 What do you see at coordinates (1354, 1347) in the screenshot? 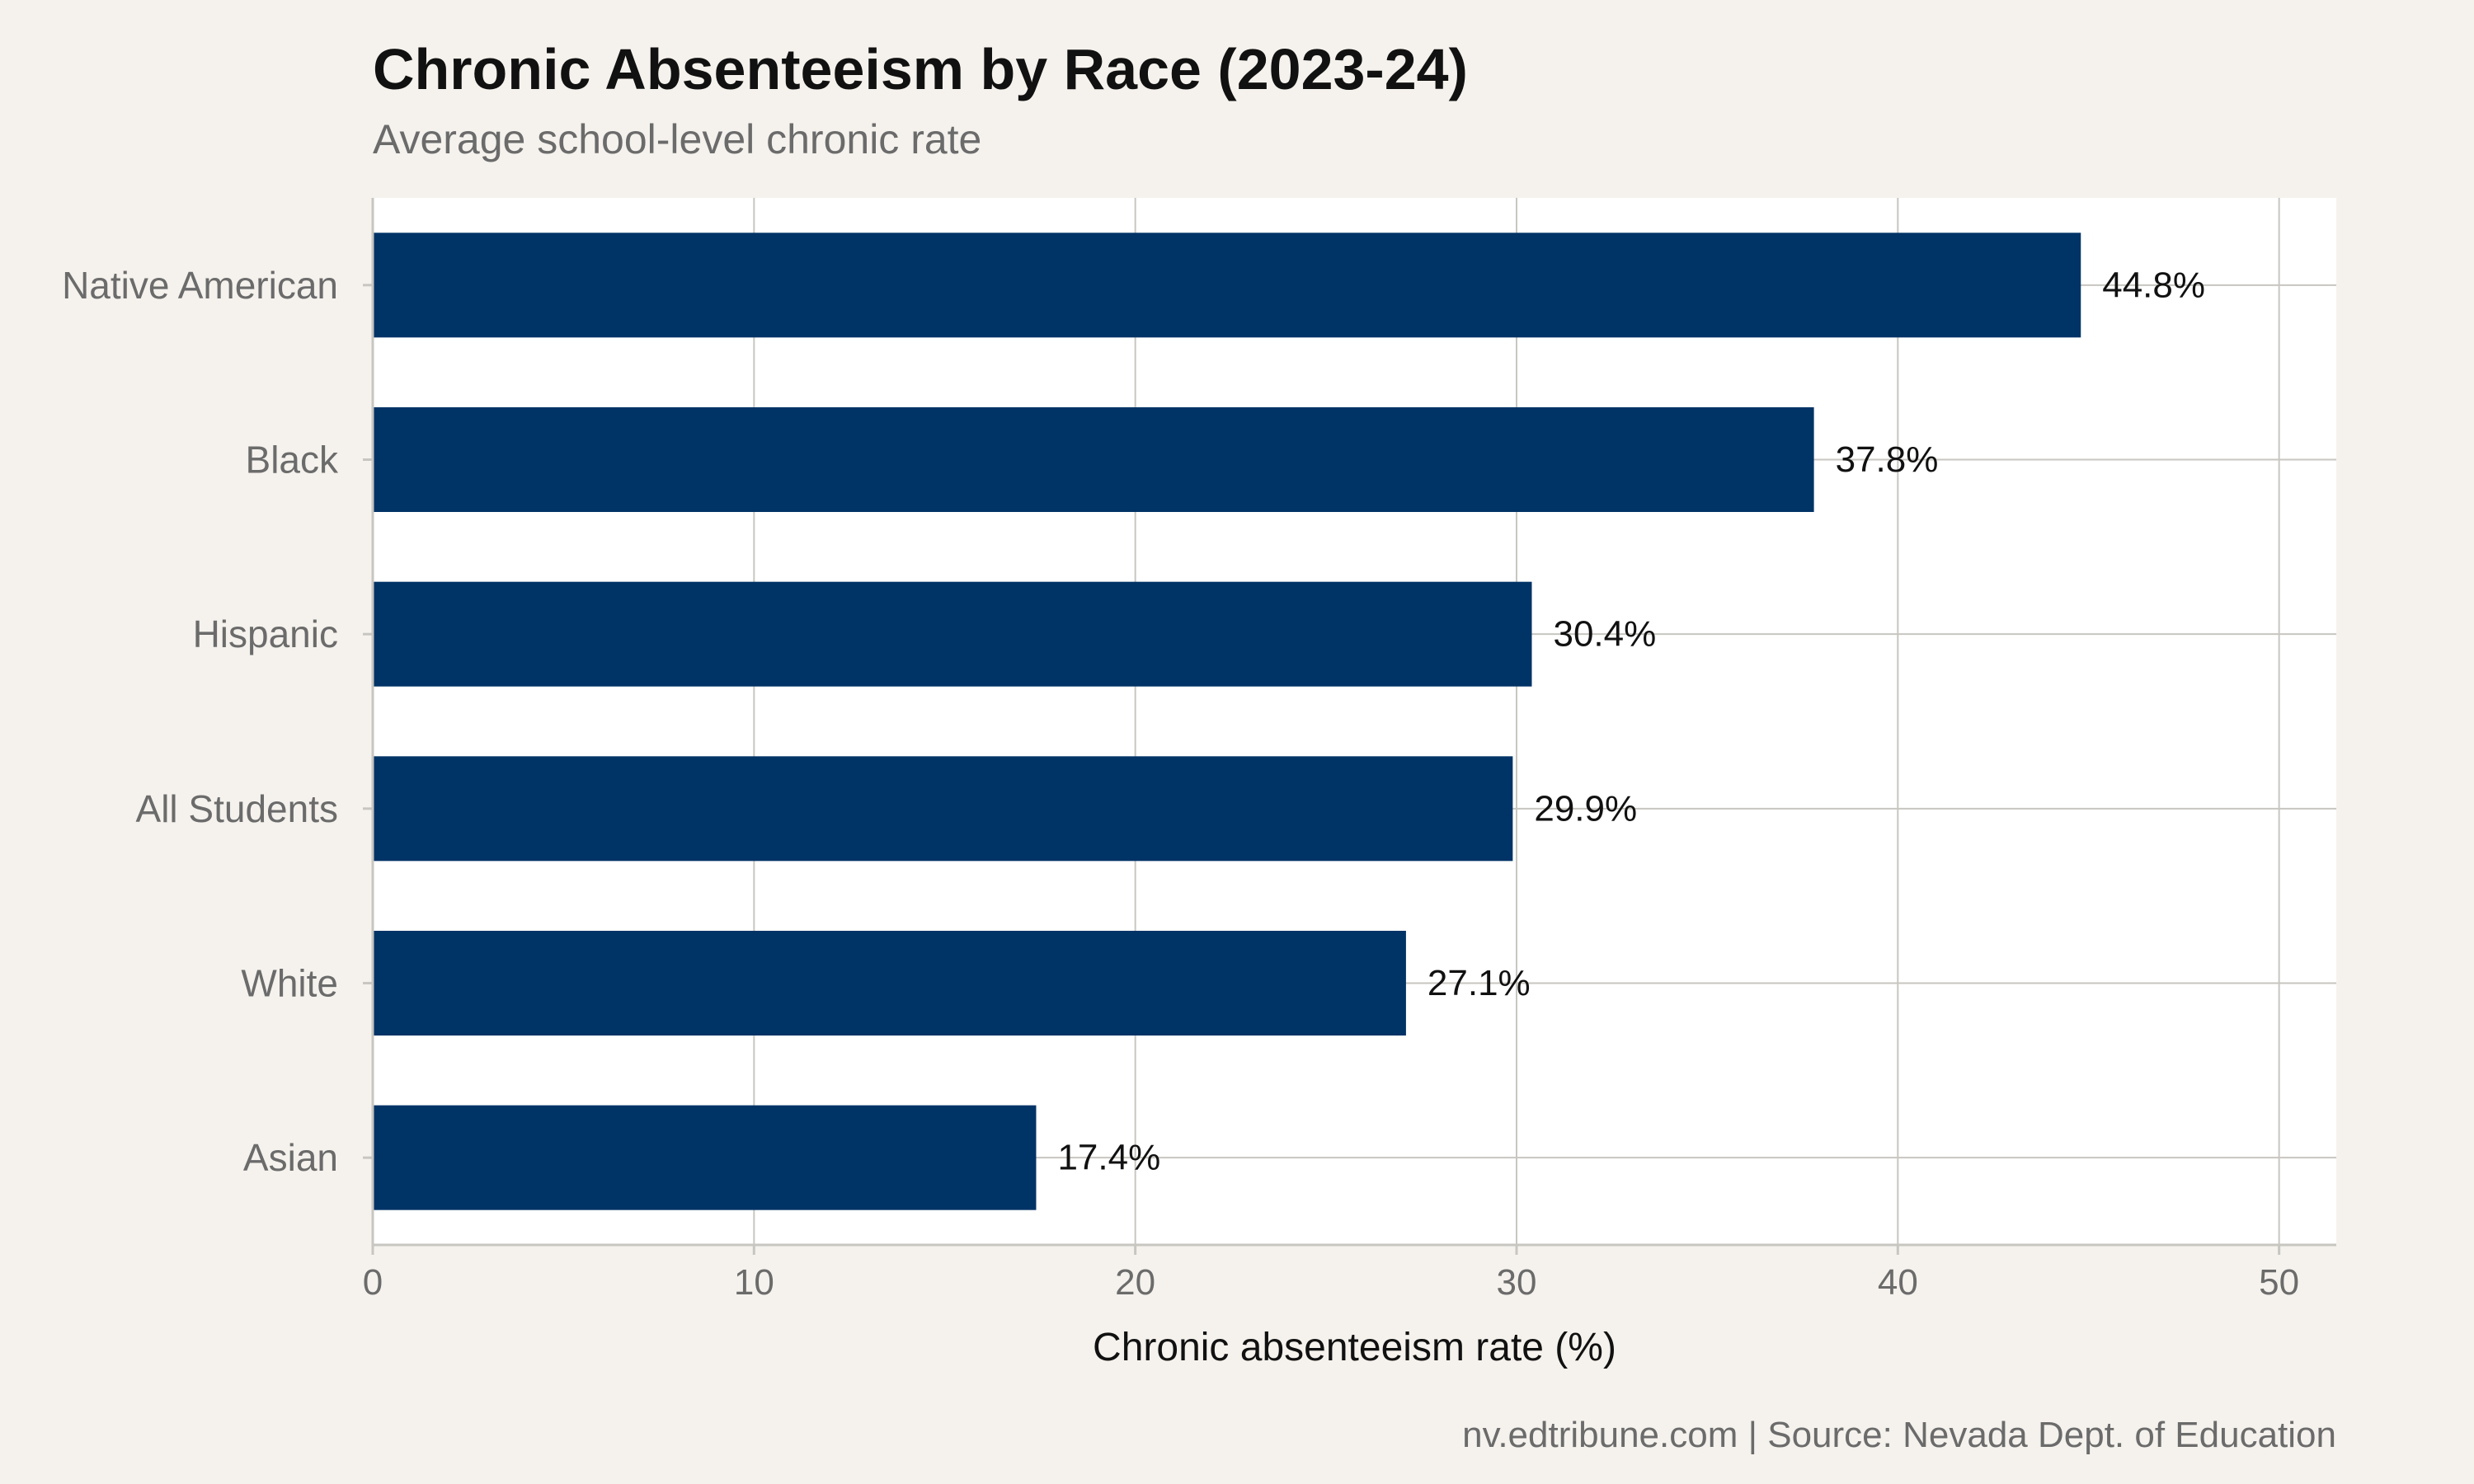
I see `x-axis-label: Chronic absenteeism rate (%)` at bounding box center [1354, 1347].